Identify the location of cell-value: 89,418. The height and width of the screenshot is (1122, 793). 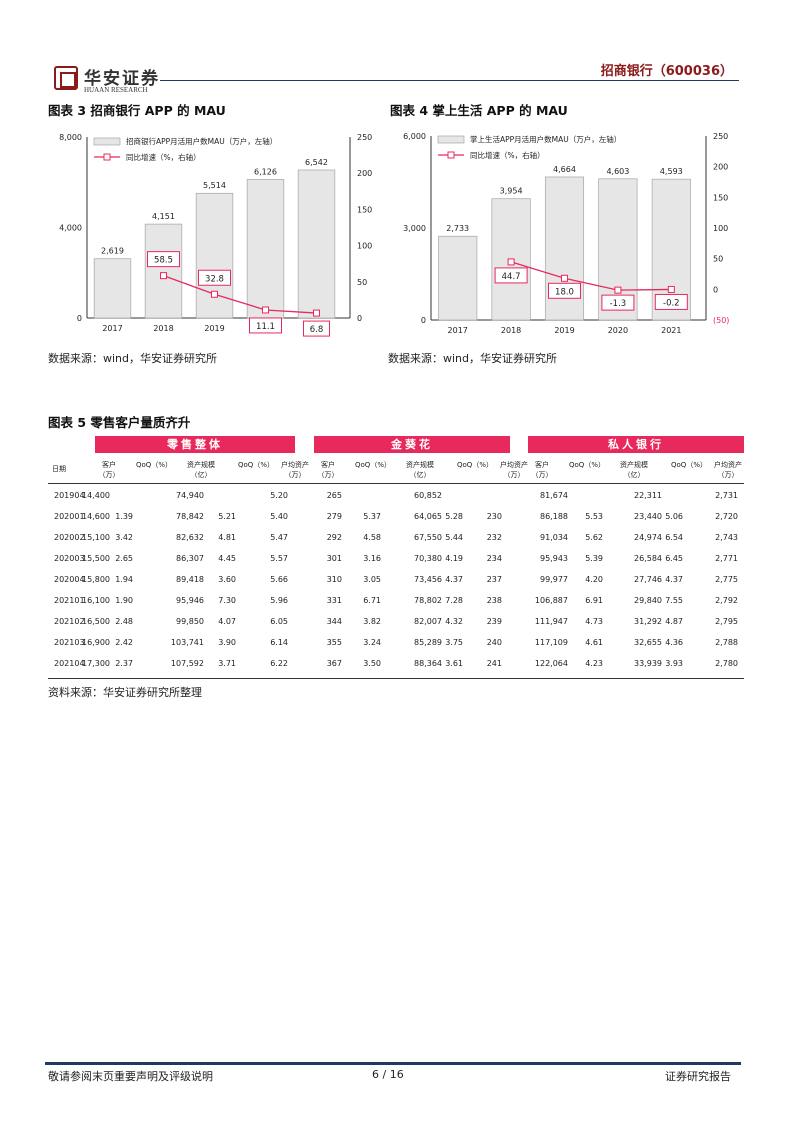
(190, 579).